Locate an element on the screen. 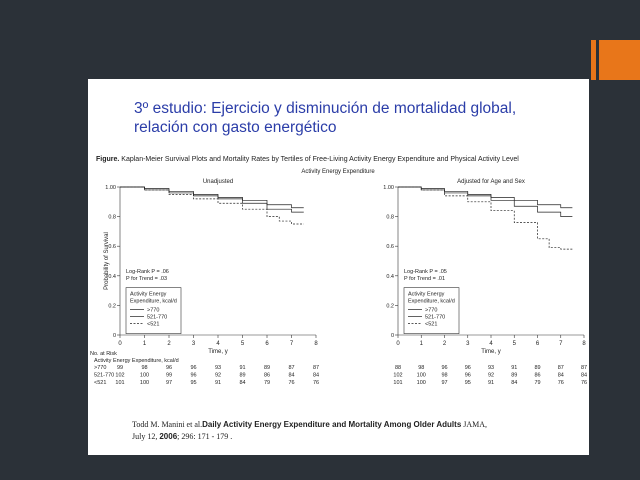  risk-row-label-1: >770 is located at coordinates (100, 368).